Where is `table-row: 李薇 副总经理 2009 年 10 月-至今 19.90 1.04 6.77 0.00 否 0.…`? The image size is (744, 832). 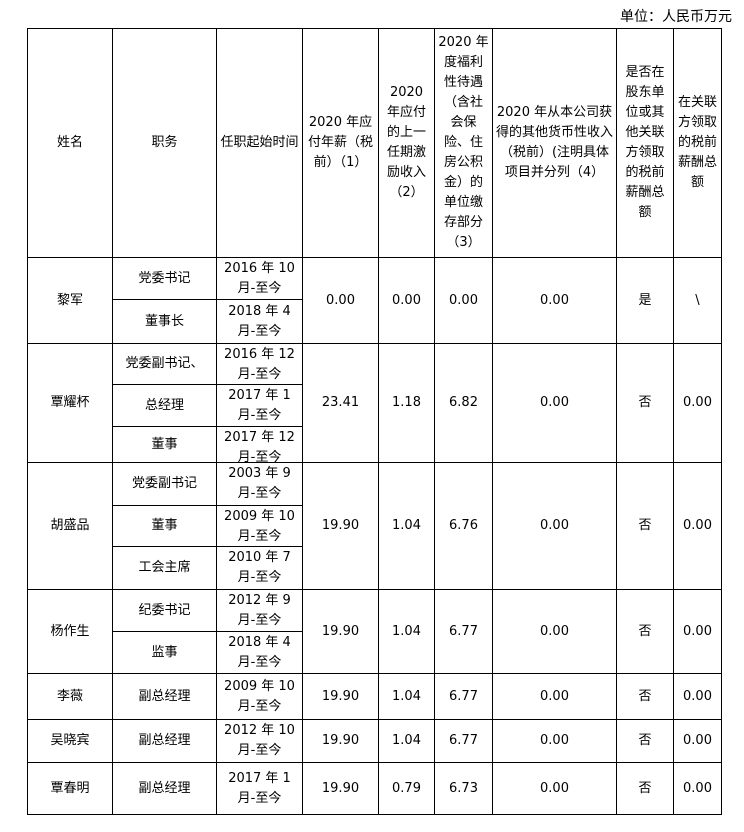
table-row: 李薇 副总经理 2009 年 10 月-至今 19.90 1.04 6.77 0.00 否 0.… is located at coordinates (374, 696).